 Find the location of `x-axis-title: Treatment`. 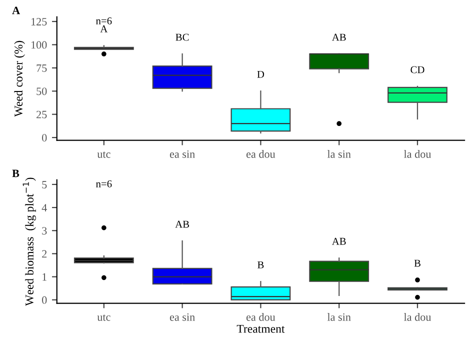

x-axis-title: Treatment is located at coordinates (260, 328).